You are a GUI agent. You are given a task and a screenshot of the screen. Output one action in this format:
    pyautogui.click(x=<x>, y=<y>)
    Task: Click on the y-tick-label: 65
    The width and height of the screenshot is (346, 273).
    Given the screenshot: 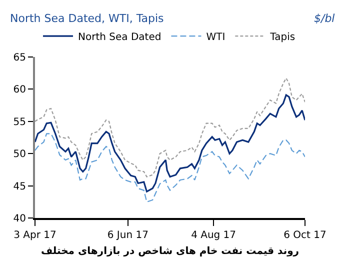 What is the action you would take?
    pyautogui.click(x=19, y=58)
    